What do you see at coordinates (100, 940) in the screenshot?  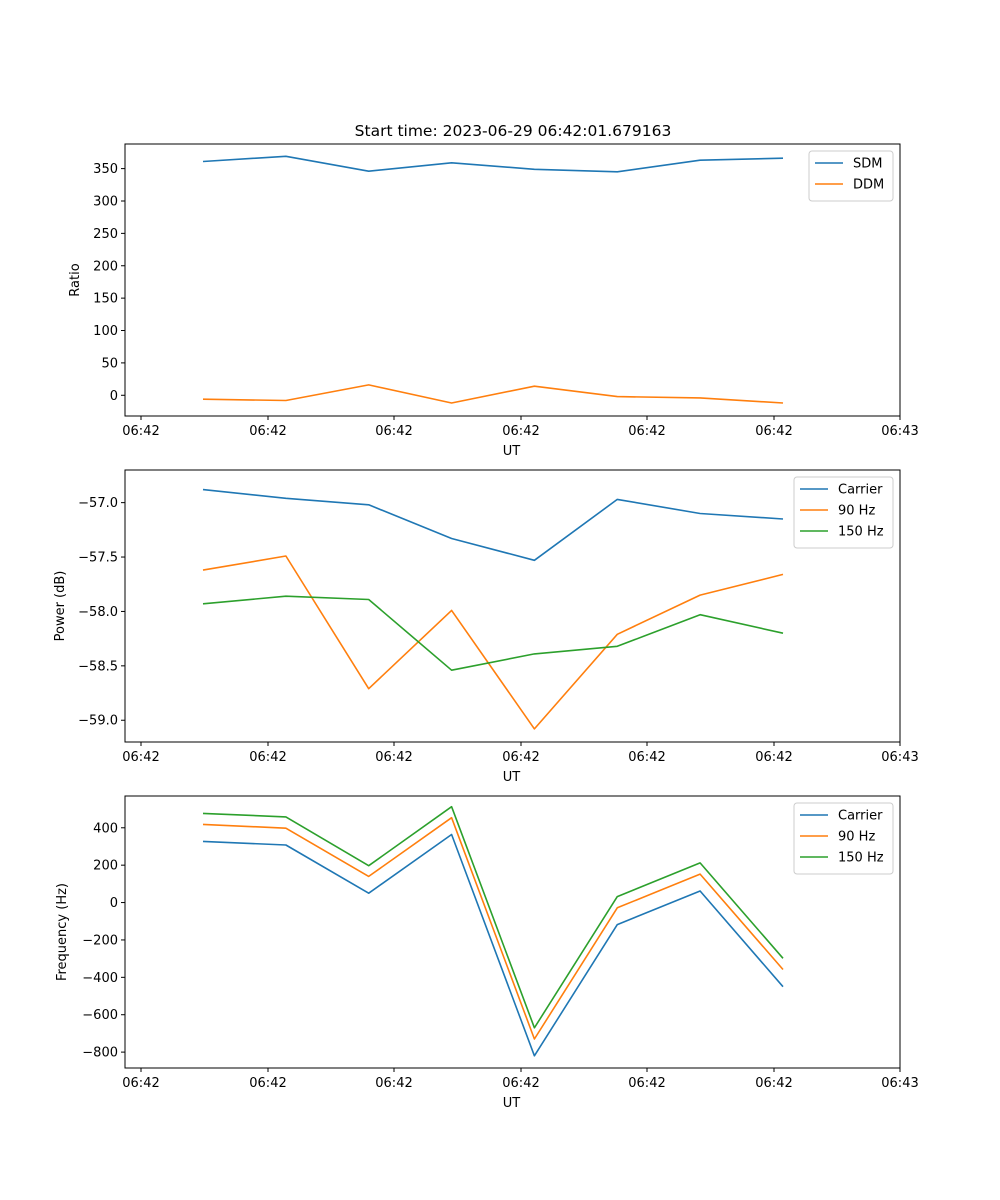 I see `y-tick-label: −200` at bounding box center [100, 940].